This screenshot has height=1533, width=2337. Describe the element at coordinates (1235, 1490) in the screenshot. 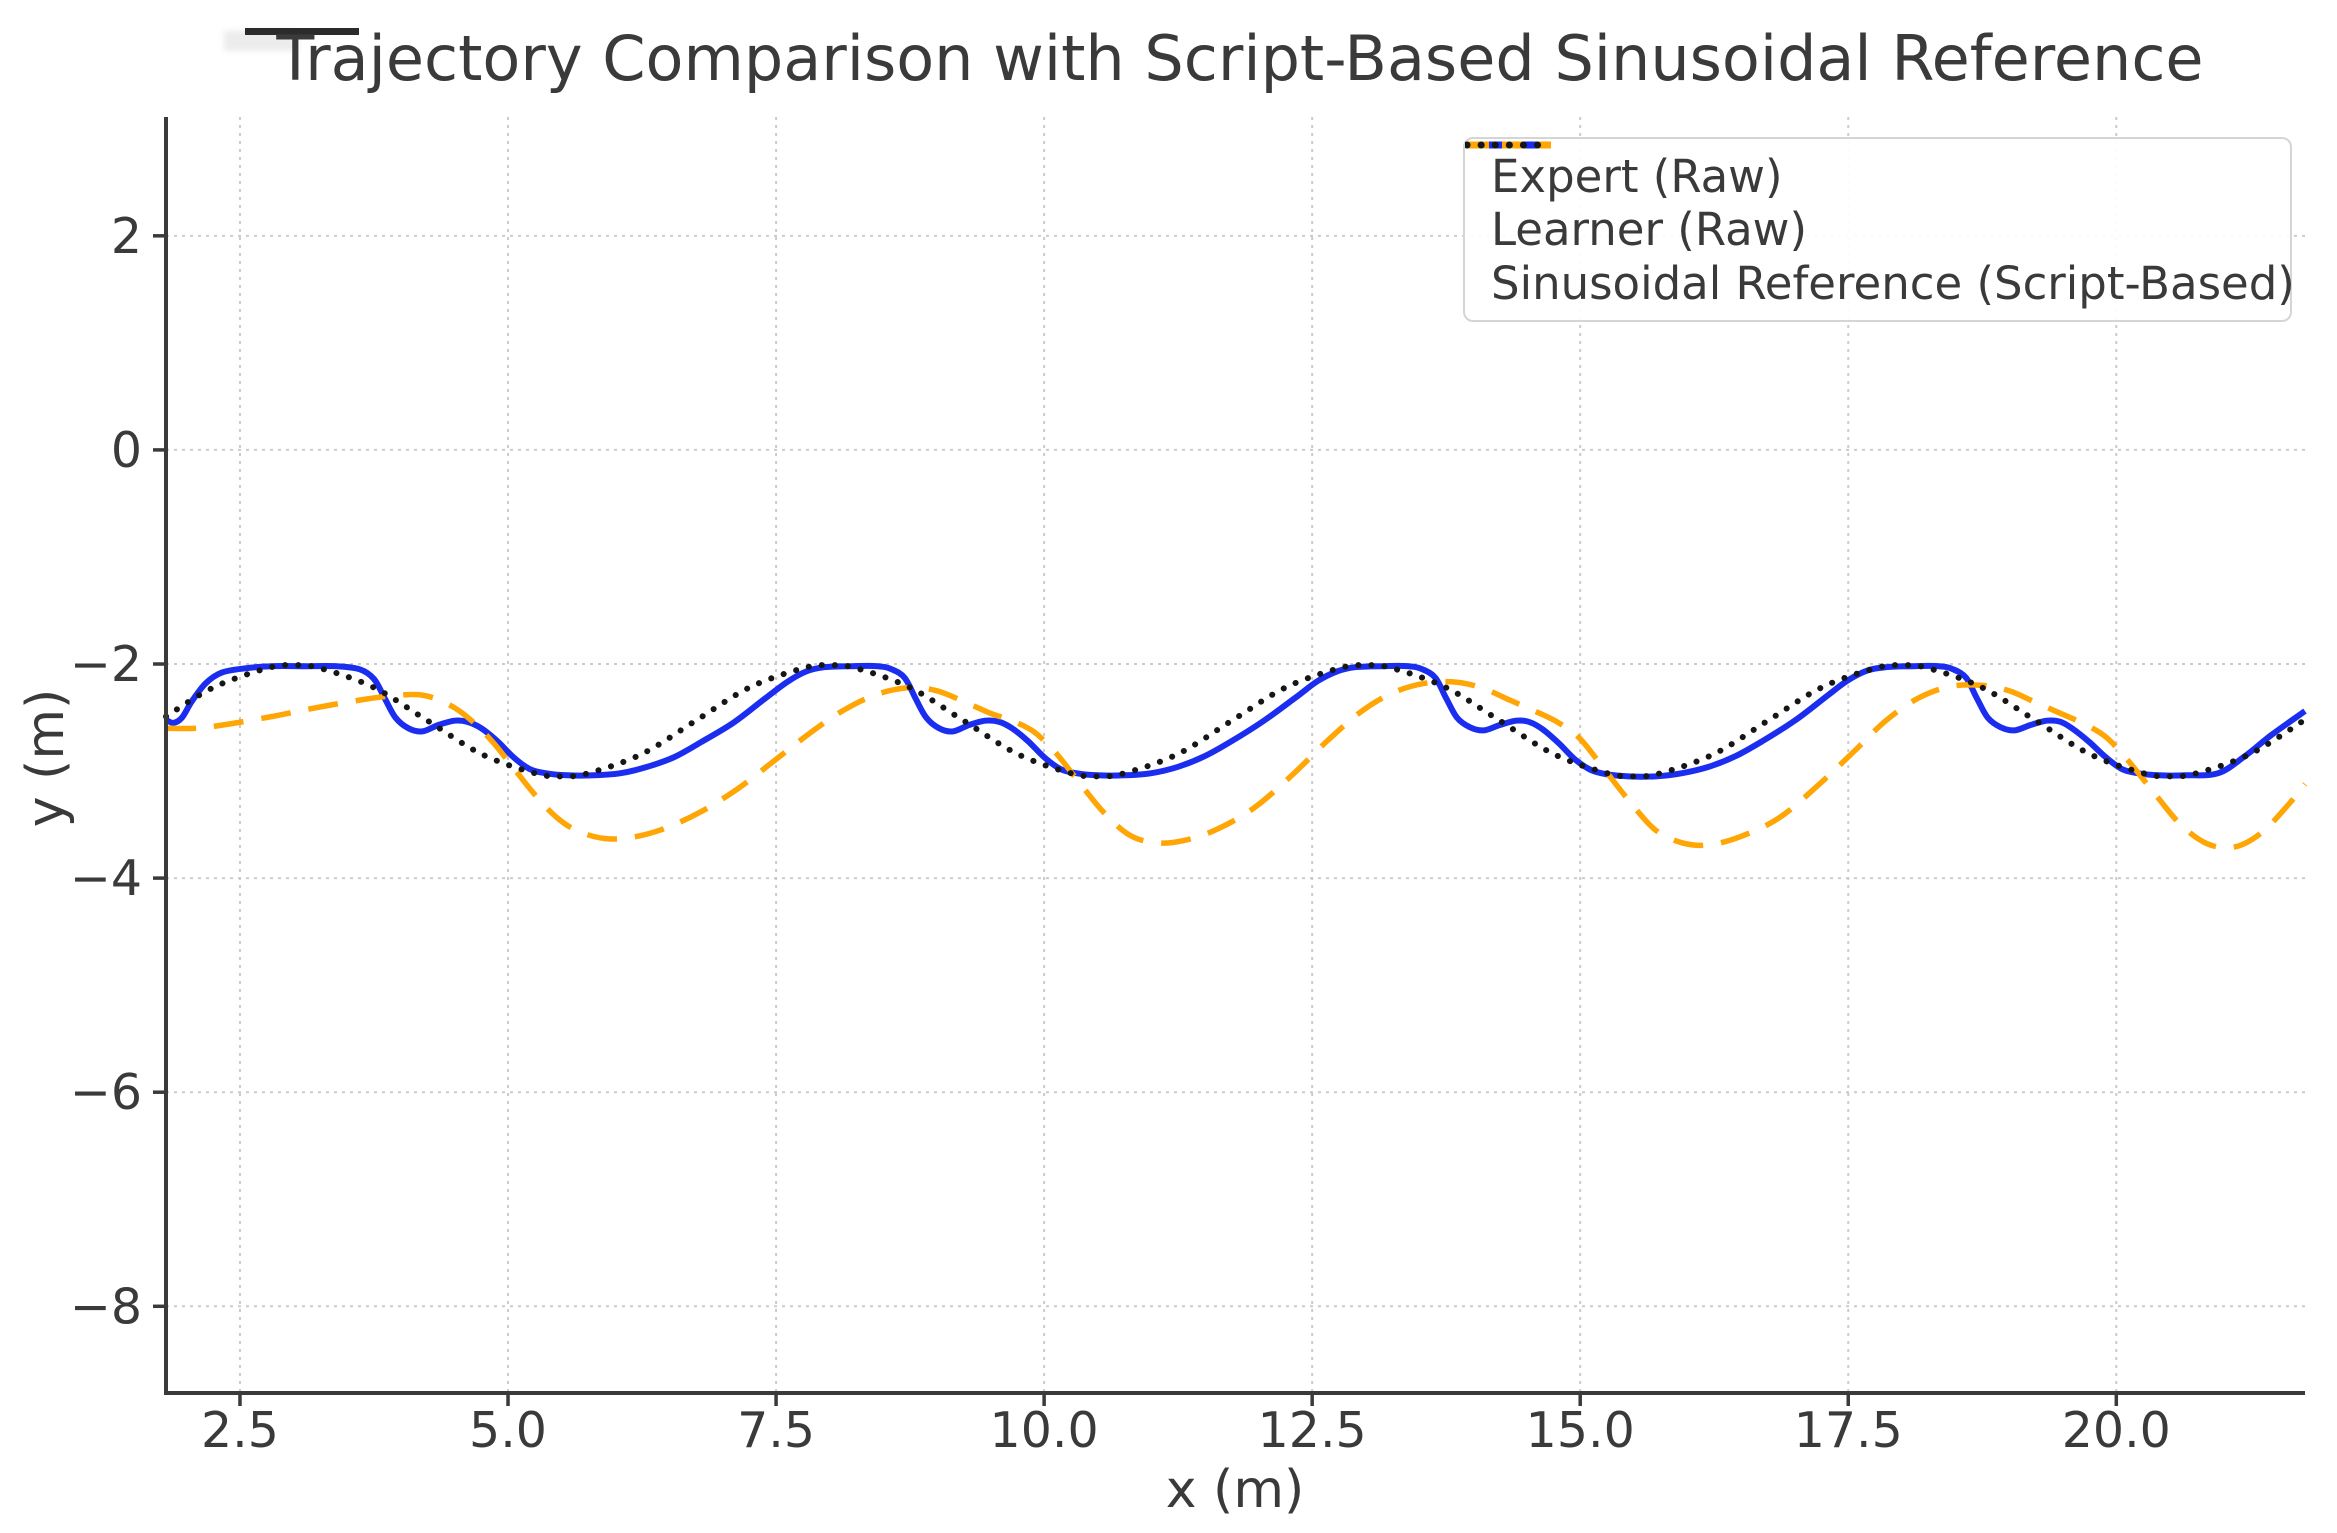

I see `x-axis-label: x (m)` at that location.